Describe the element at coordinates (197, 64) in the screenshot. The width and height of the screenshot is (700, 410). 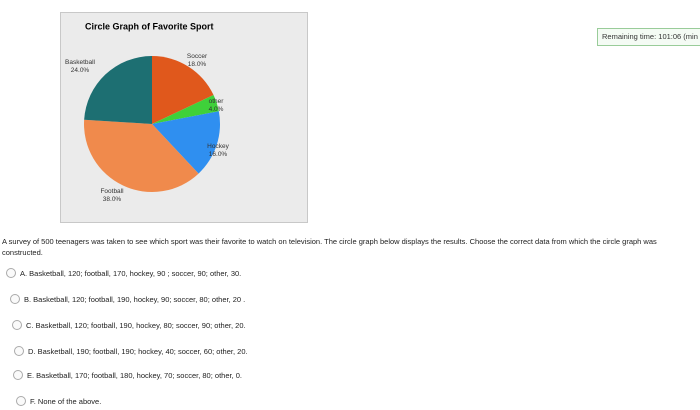
I see `slice-value-label: 18.0%` at that location.